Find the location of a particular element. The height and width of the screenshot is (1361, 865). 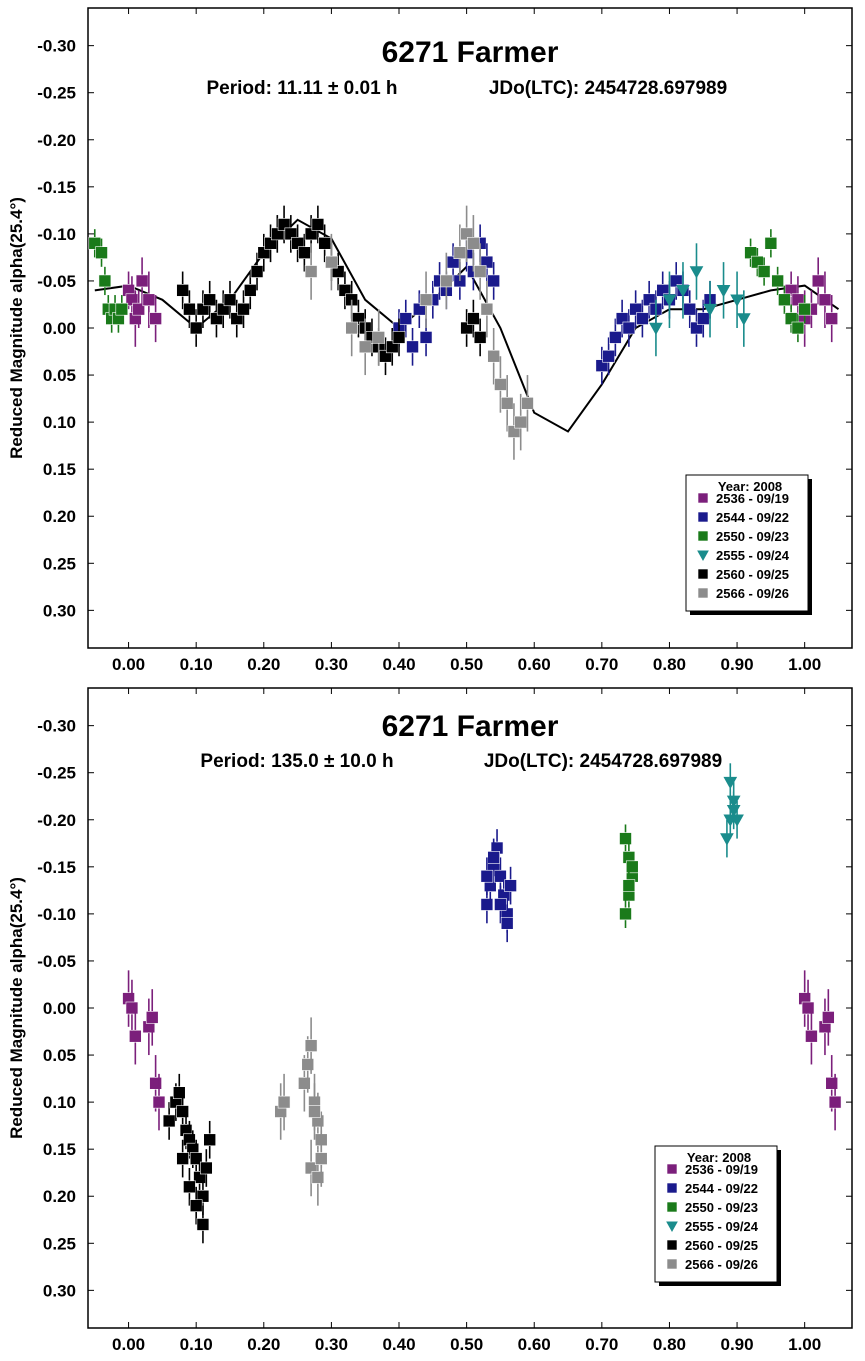

y-tick-label: -0.25 is located at coordinates (56, 773).